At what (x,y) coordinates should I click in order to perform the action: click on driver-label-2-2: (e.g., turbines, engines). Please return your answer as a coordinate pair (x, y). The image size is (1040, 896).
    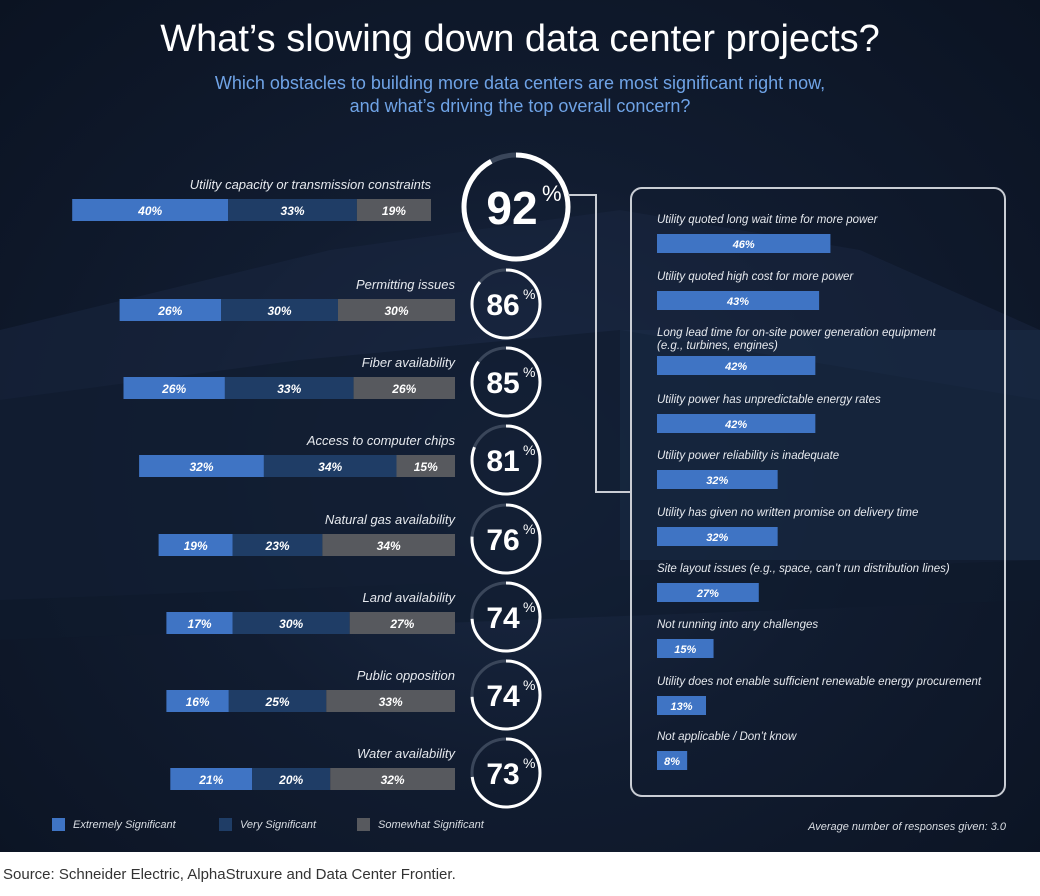
    Looking at the image, I should click on (717, 346).